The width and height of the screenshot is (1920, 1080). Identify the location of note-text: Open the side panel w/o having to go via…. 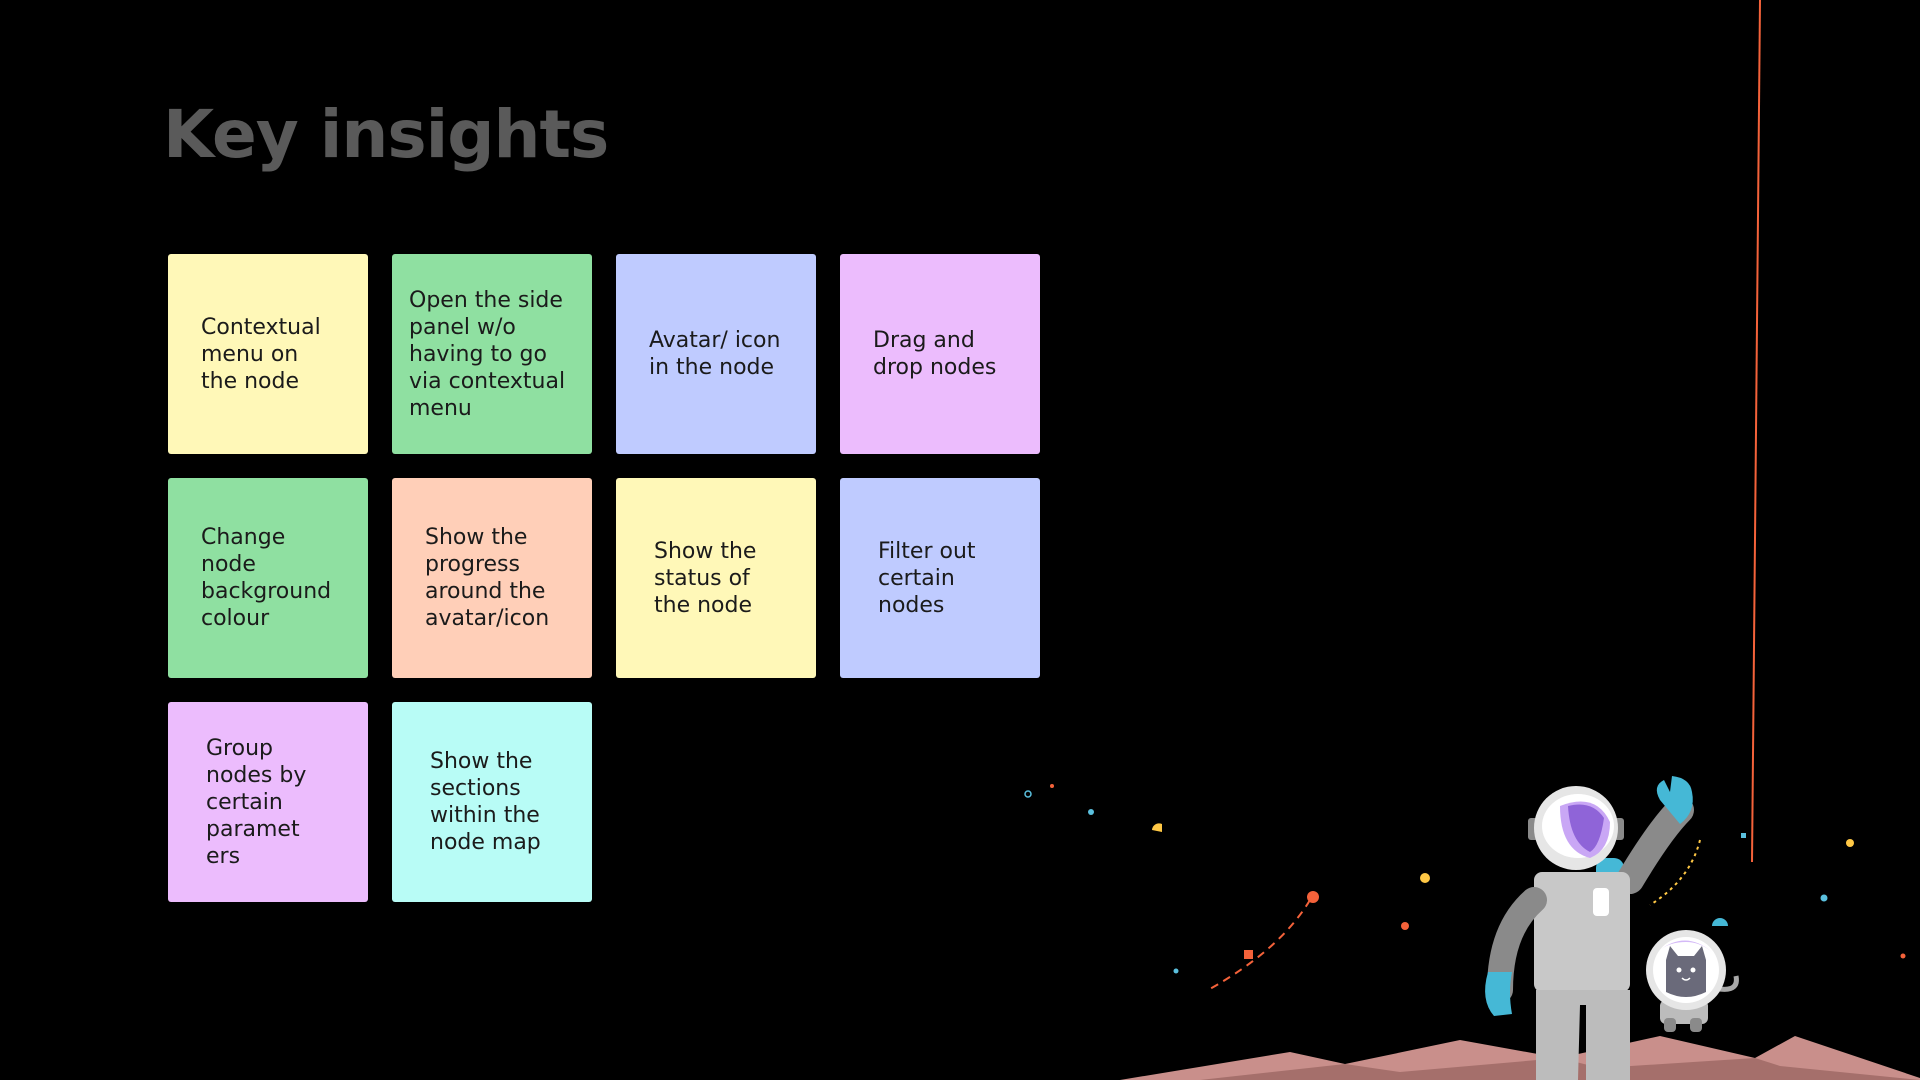
(487, 354).